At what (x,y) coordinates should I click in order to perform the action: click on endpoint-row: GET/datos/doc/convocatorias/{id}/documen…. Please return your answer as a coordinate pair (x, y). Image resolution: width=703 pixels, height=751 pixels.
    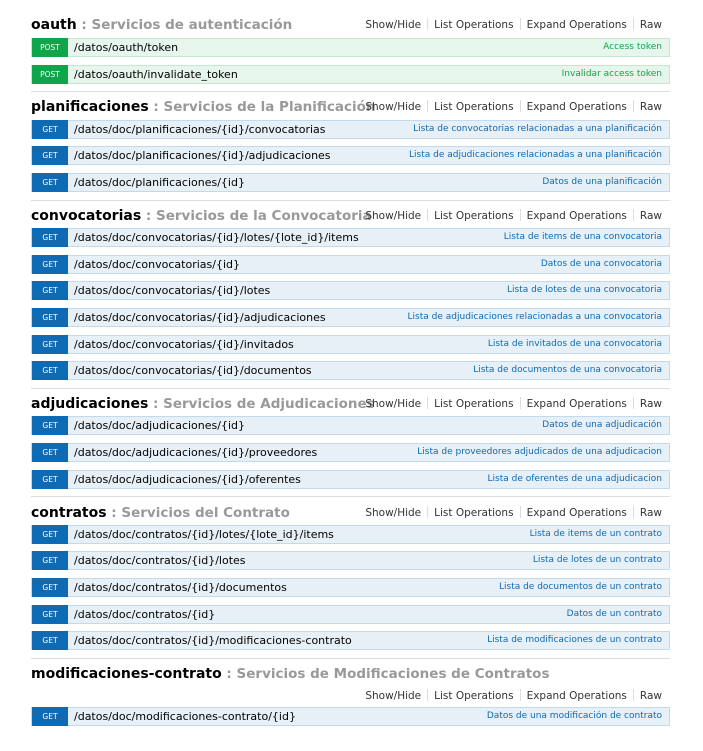
    Looking at the image, I should click on (350, 370).